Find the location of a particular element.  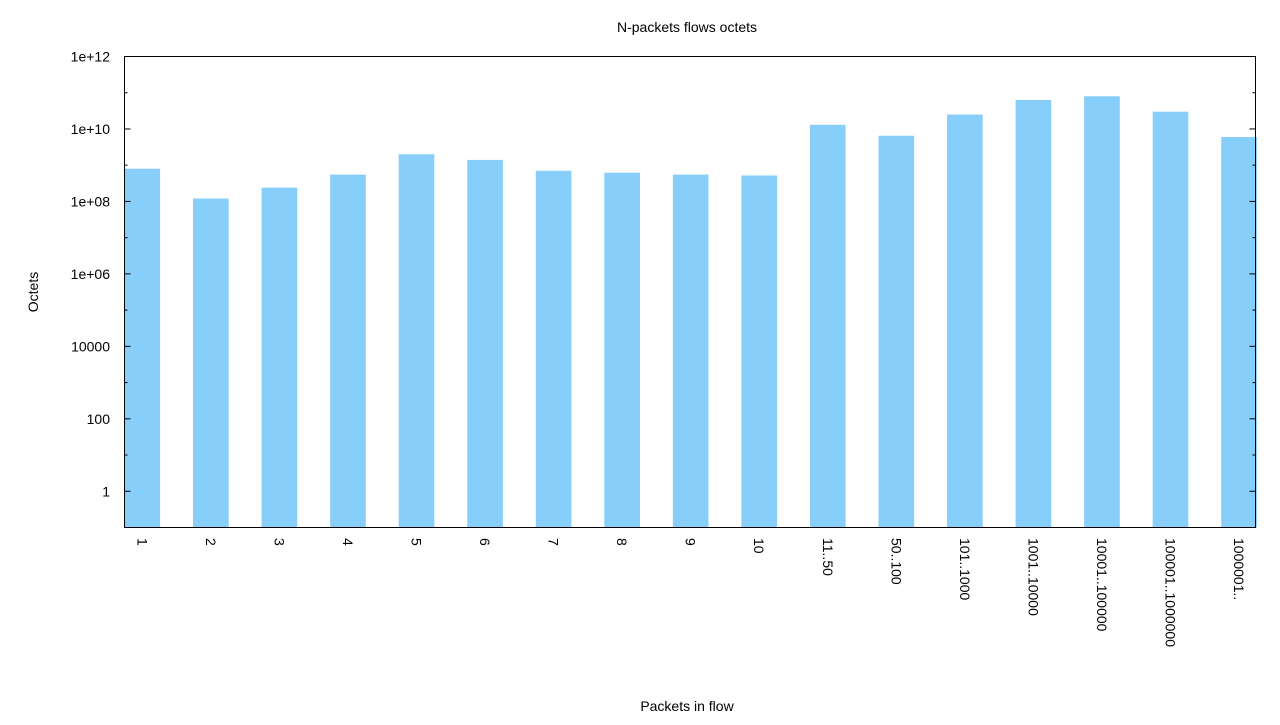

y-tick-label: 1e+10 is located at coordinates (91, 129).